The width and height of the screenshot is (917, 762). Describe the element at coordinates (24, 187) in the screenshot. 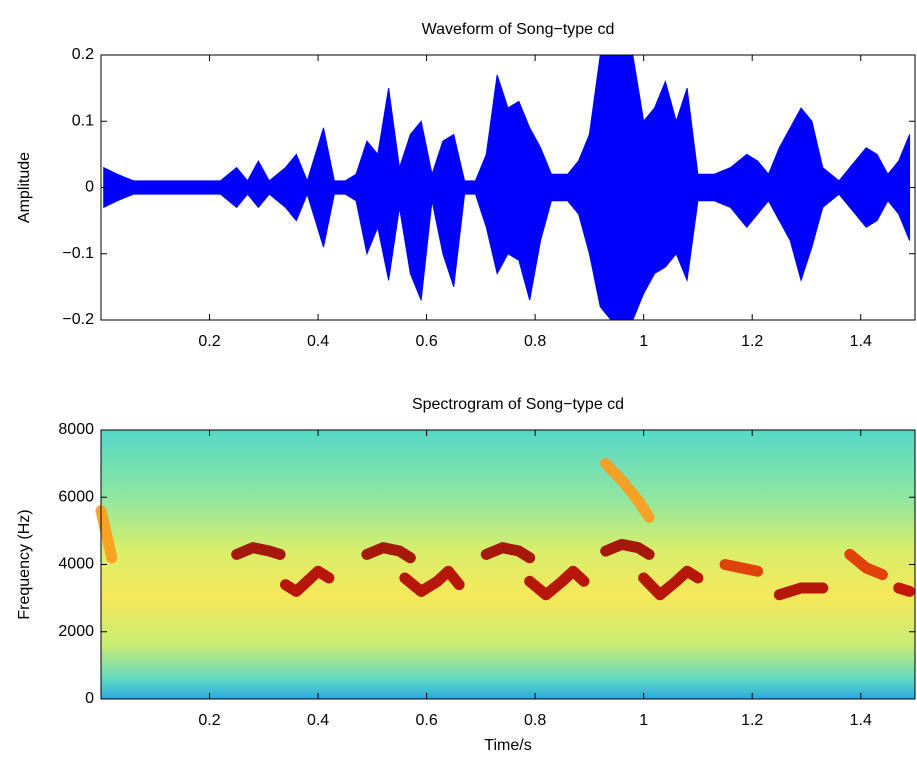

I see `y-axis-label: Amplitude` at that location.